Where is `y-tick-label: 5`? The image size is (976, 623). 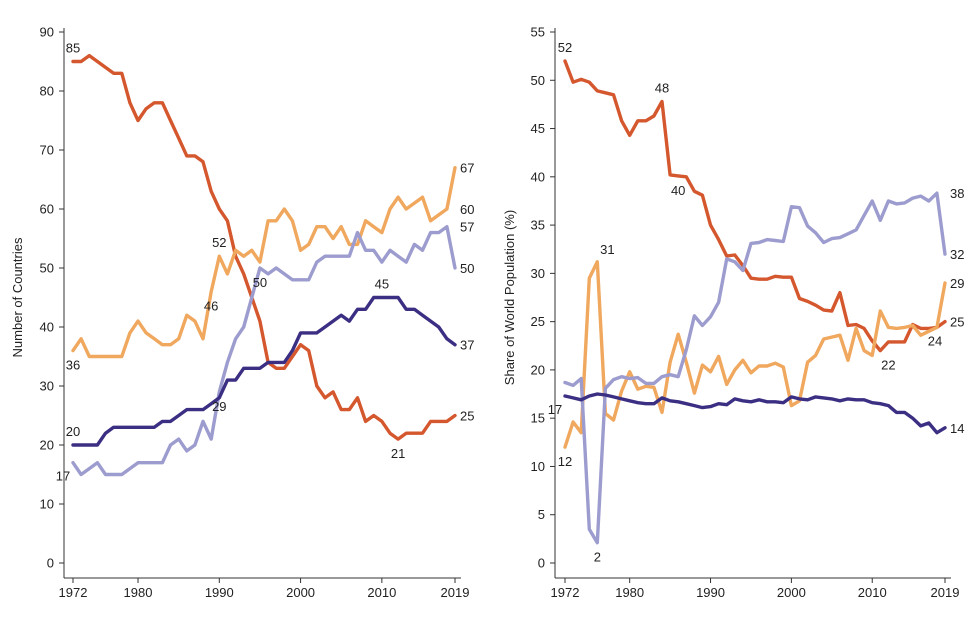 y-tick-label: 5 is located at coordinates (541, 514).